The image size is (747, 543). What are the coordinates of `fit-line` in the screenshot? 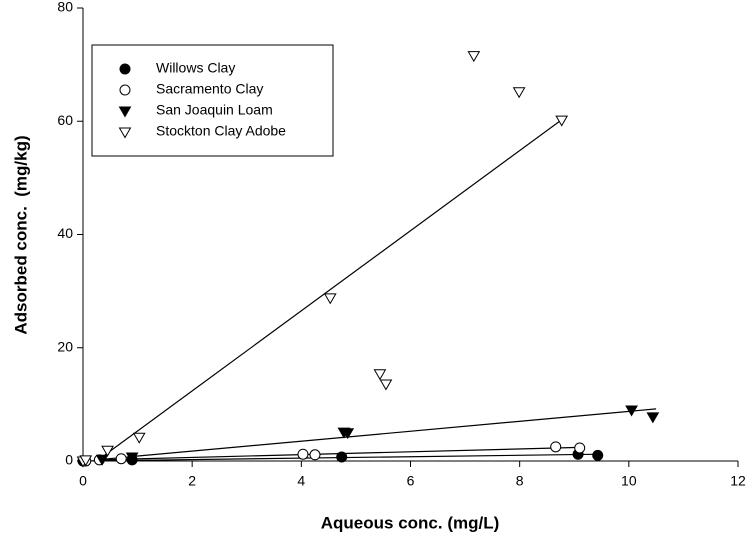 It's located at (379, 434).